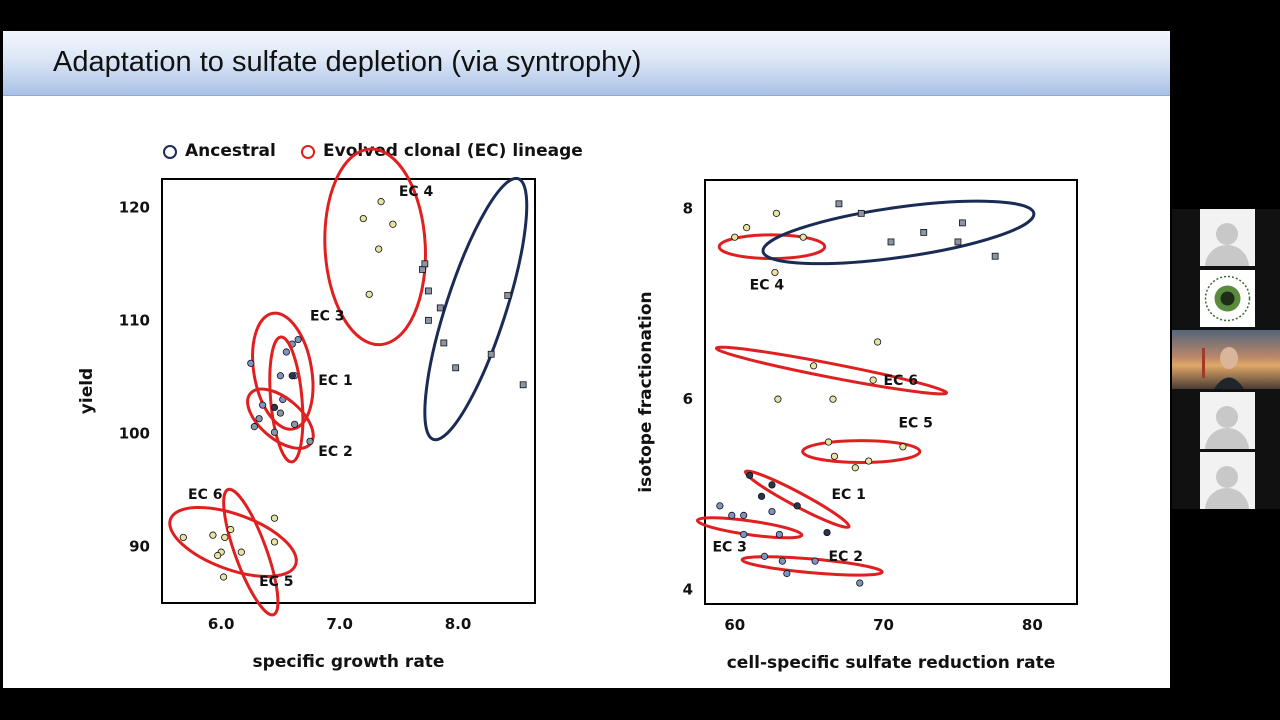 This screenshot has height=720, width=1280. I want to click on x-tick-label: 6.0, so click(221, 624).